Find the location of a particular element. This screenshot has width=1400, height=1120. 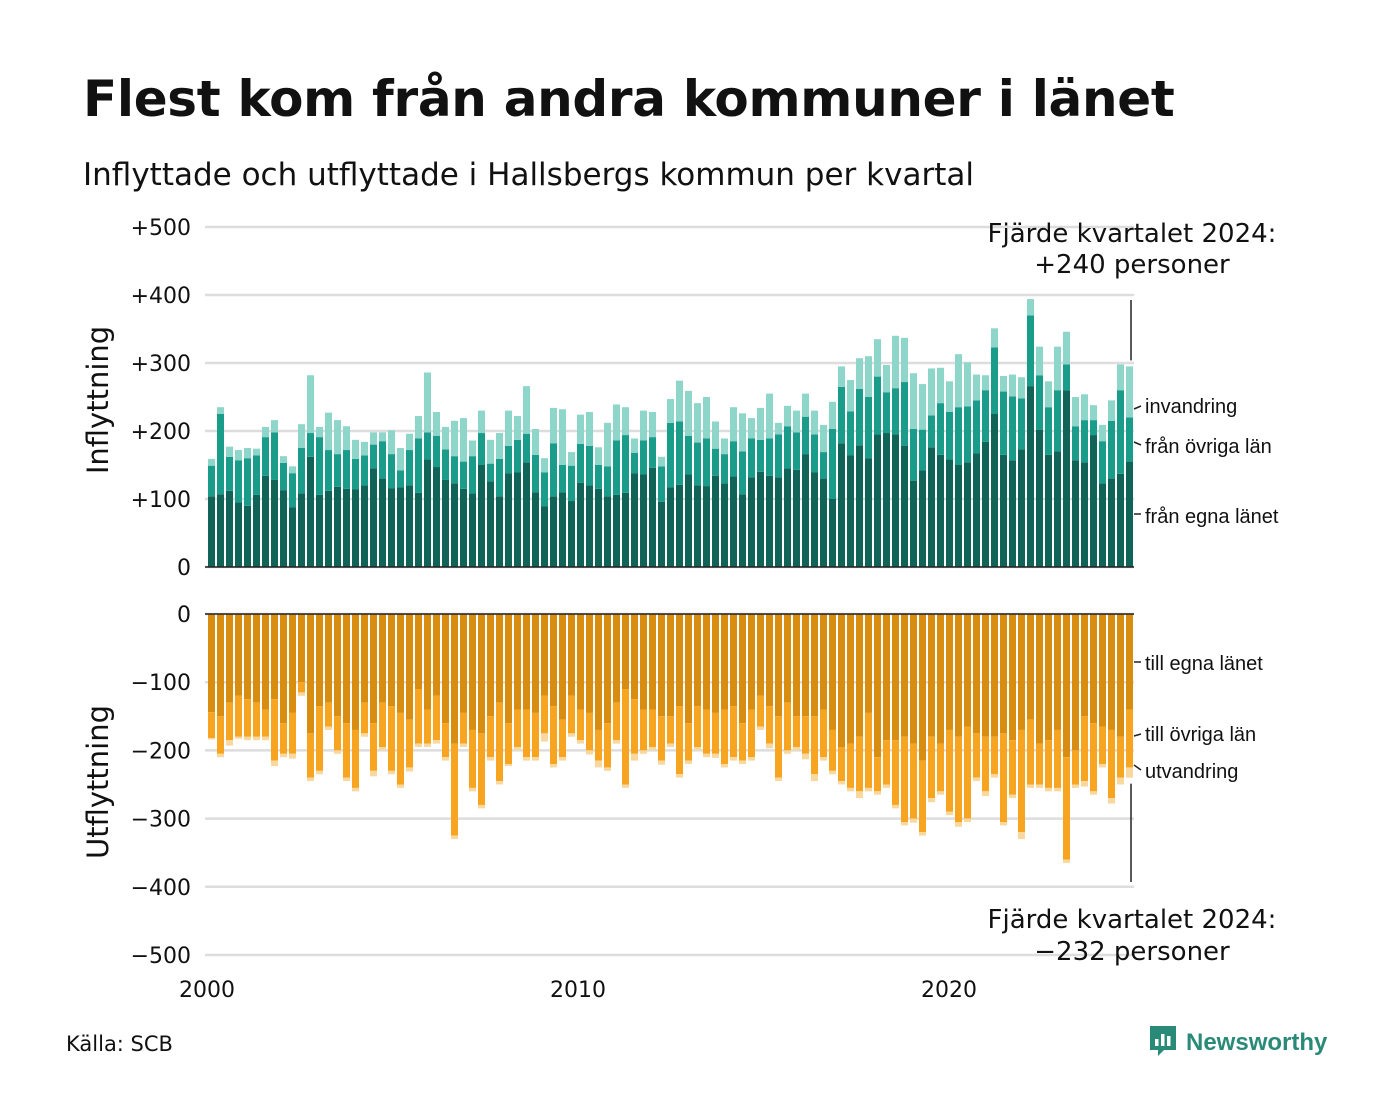

inflow-ylabel: Inflyttning is located at coordinates (98, 400).